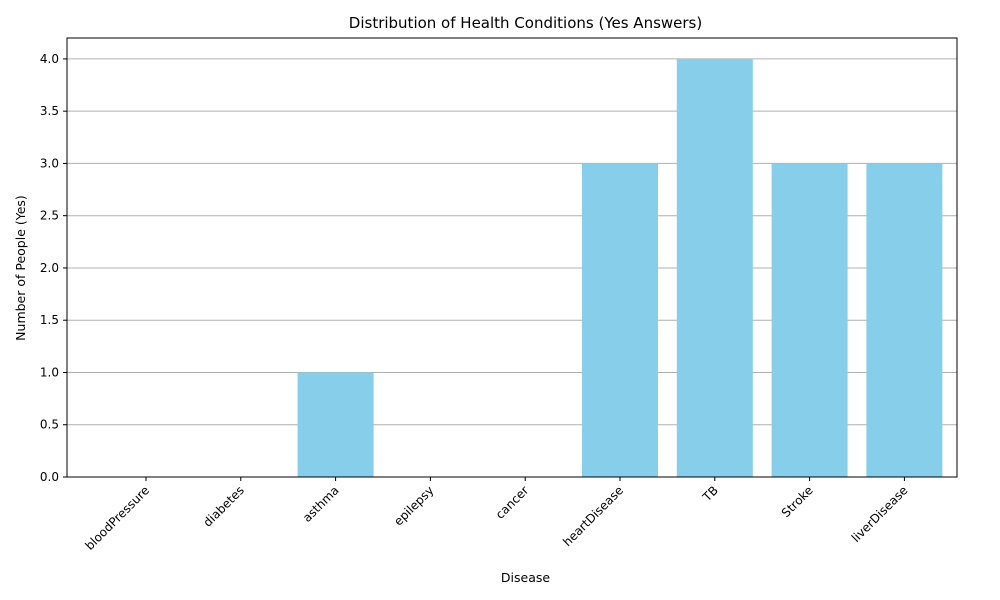  I want to click on x-tick-label: liverDisease, so click(880, 514).